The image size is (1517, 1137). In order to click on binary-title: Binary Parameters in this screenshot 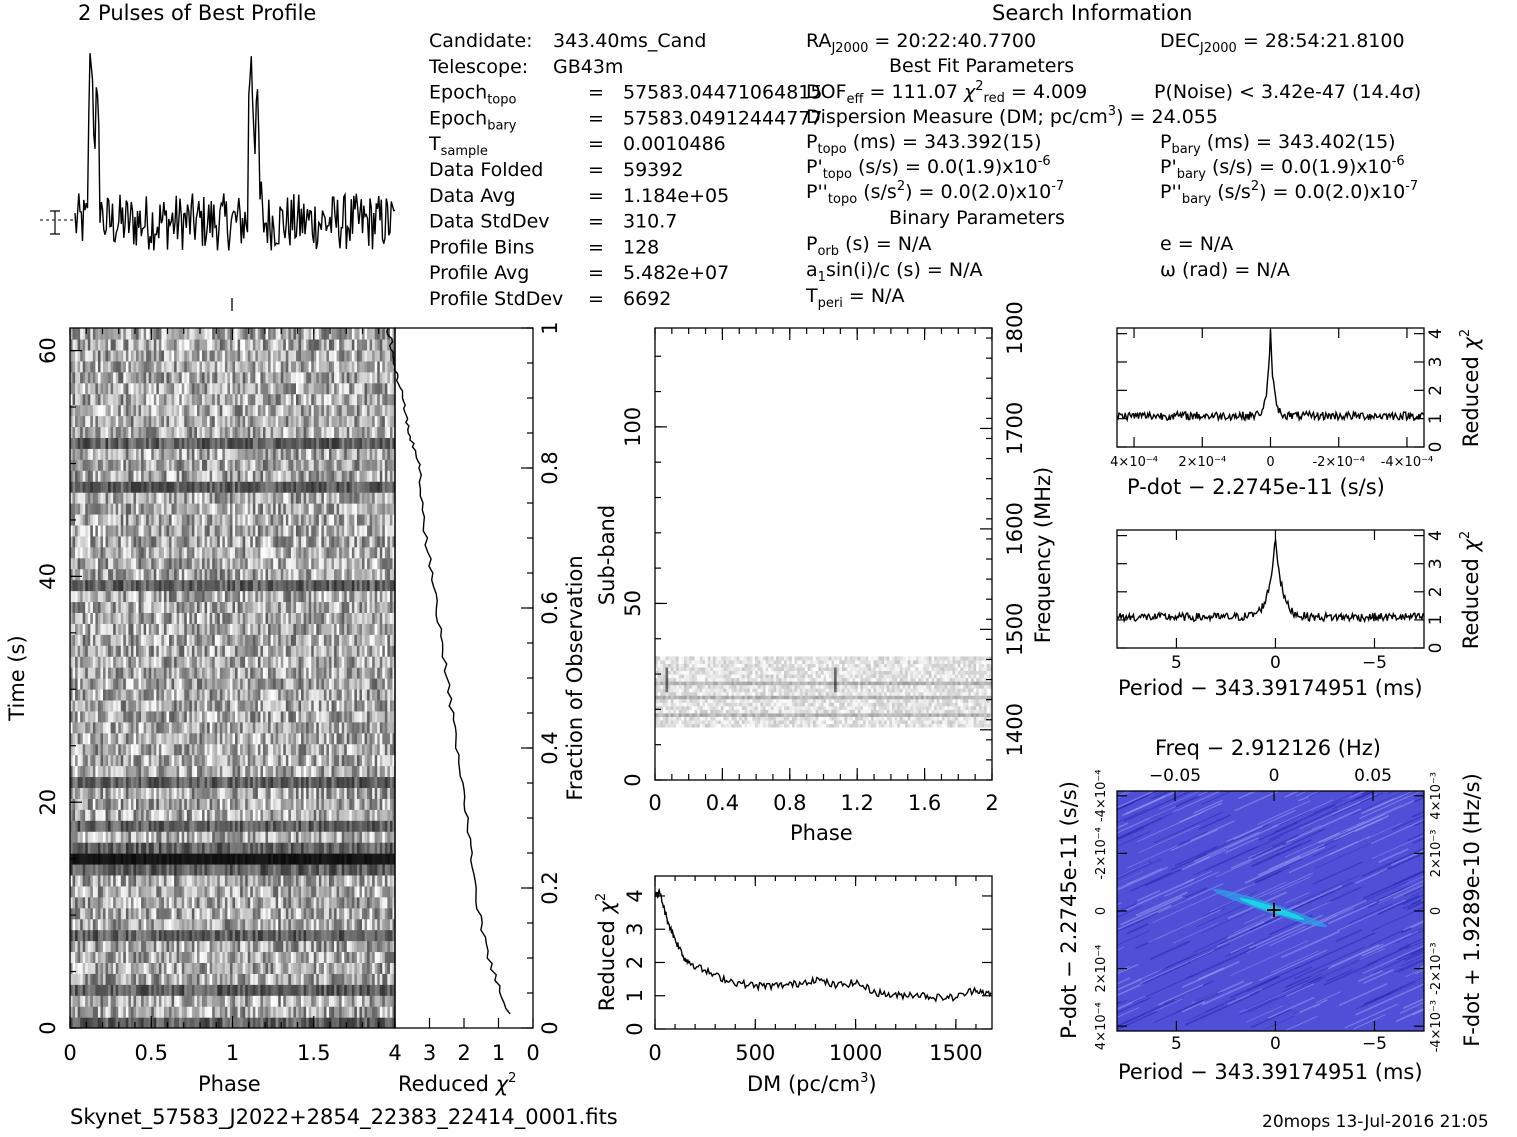, I will do `click(977, 218)`.